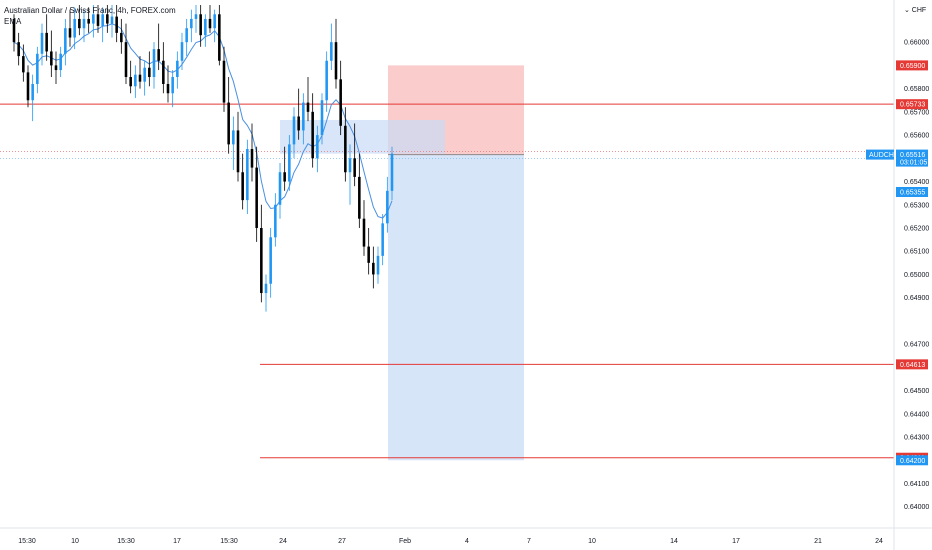  I want to click on time-tick-label: 15:30, so click(126, 541).